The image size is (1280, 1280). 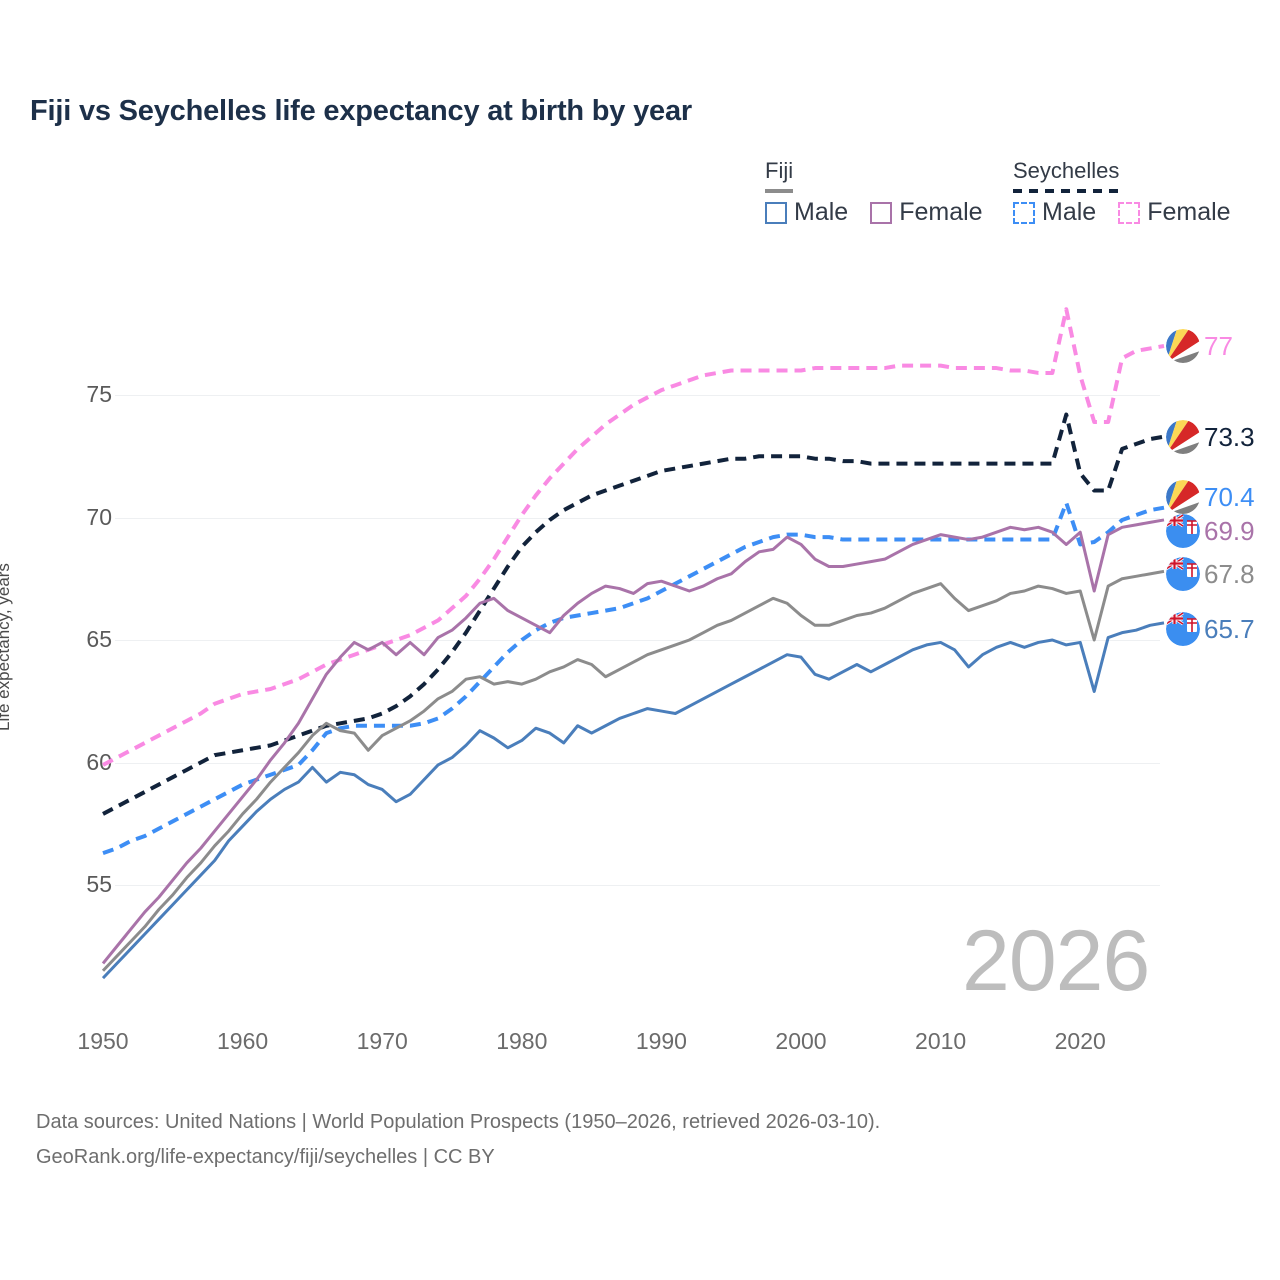 What do you see at coordinates (1056, 961) in the screenshot?
I see `year-watermark: 2026` at bounding box center [1056, 961].